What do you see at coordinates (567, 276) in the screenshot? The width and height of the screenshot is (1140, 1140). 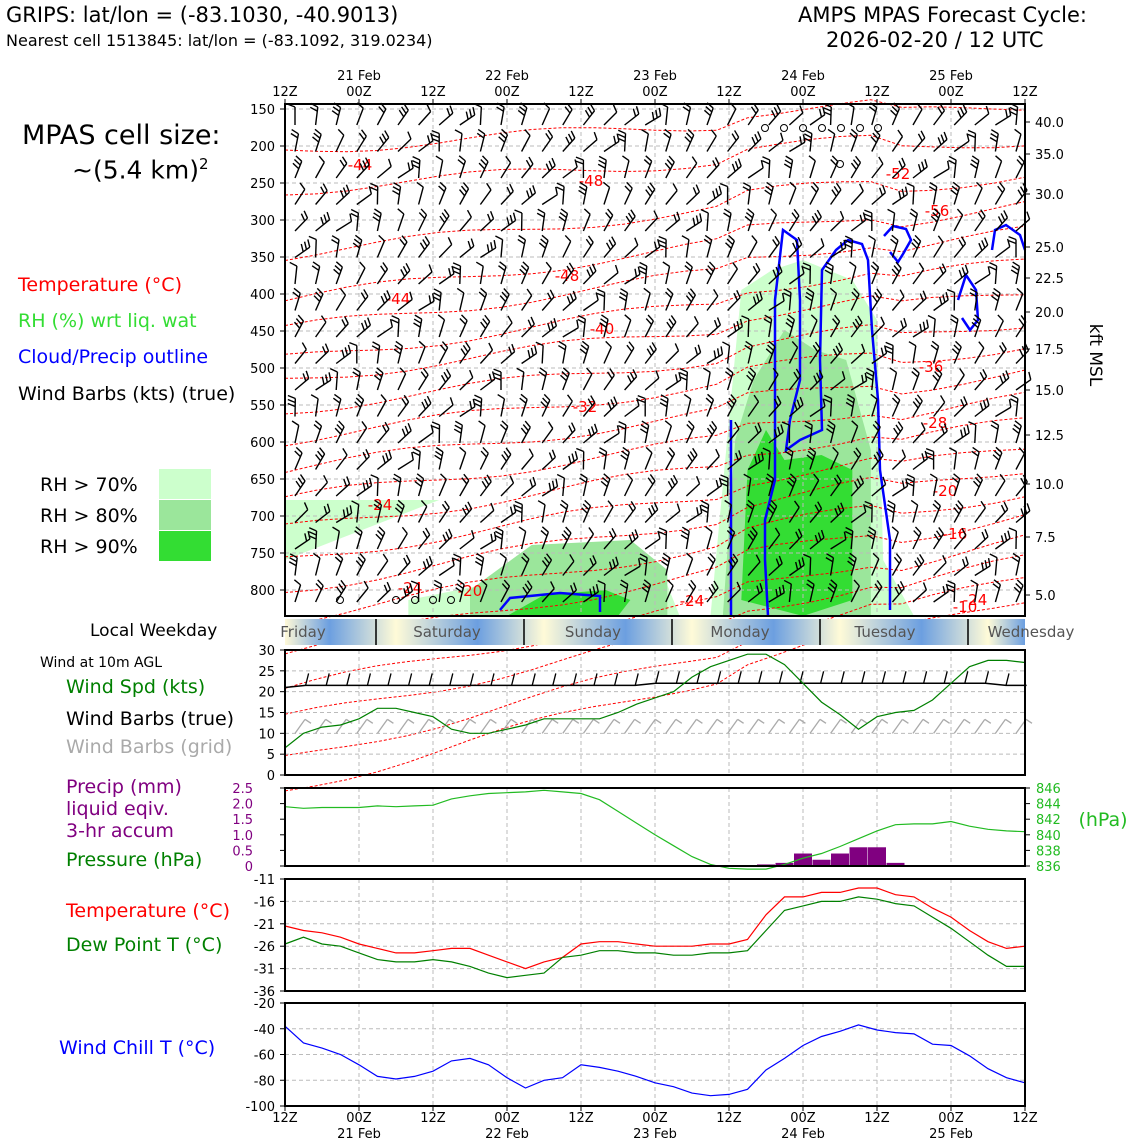 I see `temp-contour-label-4: -48` at bounding box center [567, 276].